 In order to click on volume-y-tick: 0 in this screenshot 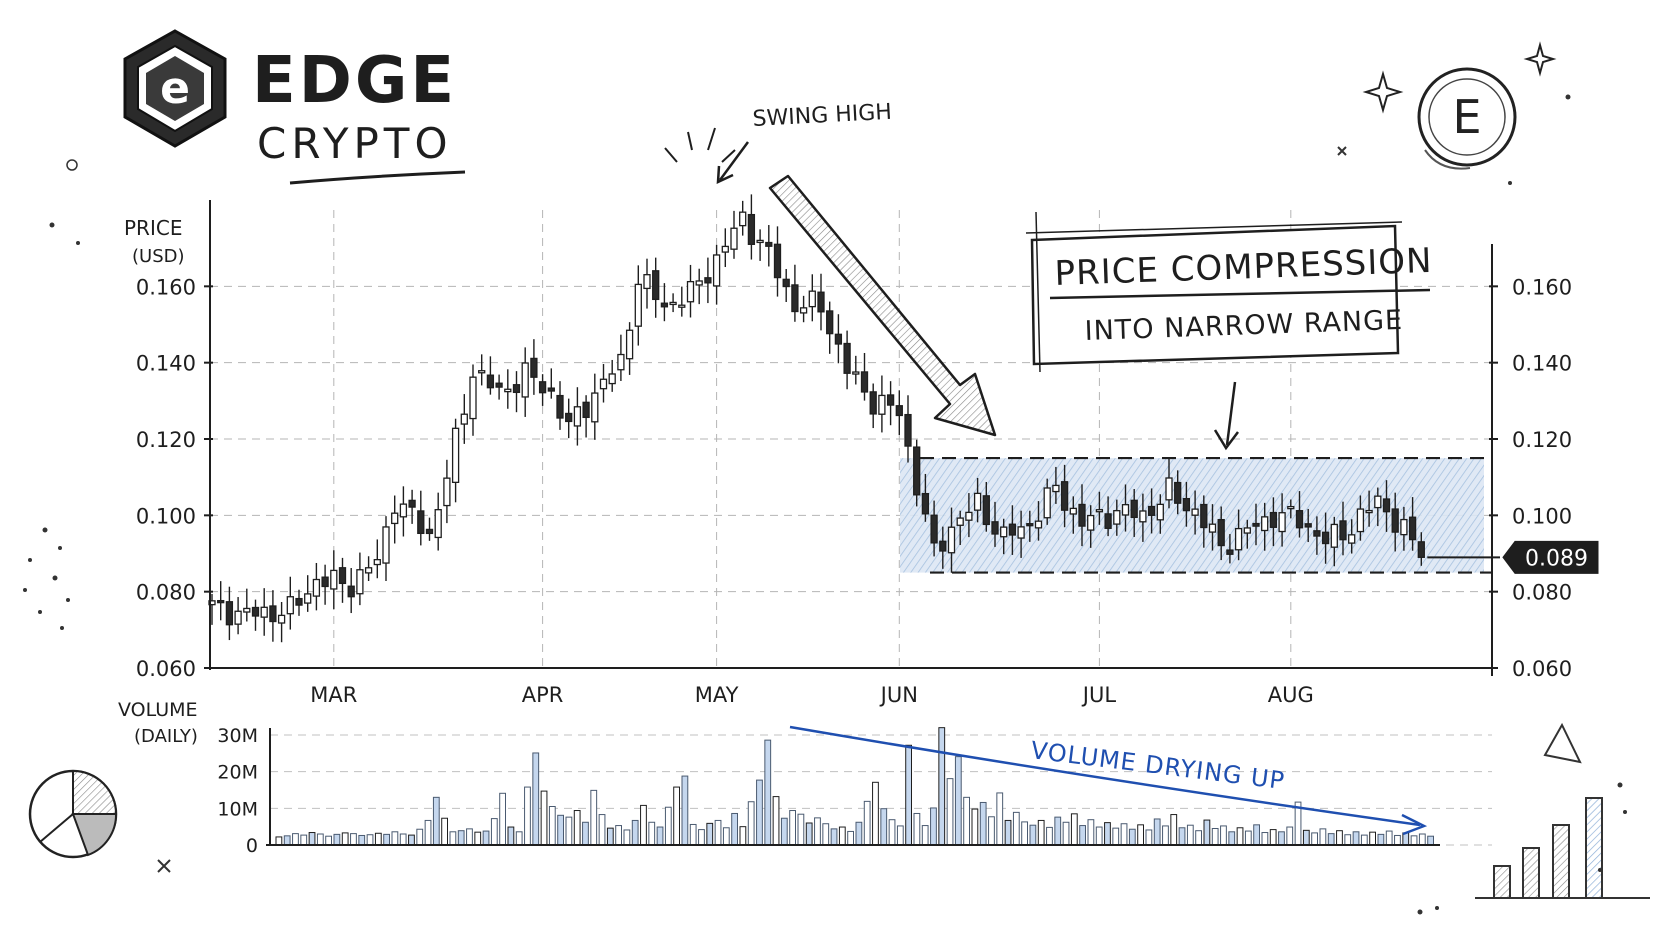, I will do `click(252, 846)`.